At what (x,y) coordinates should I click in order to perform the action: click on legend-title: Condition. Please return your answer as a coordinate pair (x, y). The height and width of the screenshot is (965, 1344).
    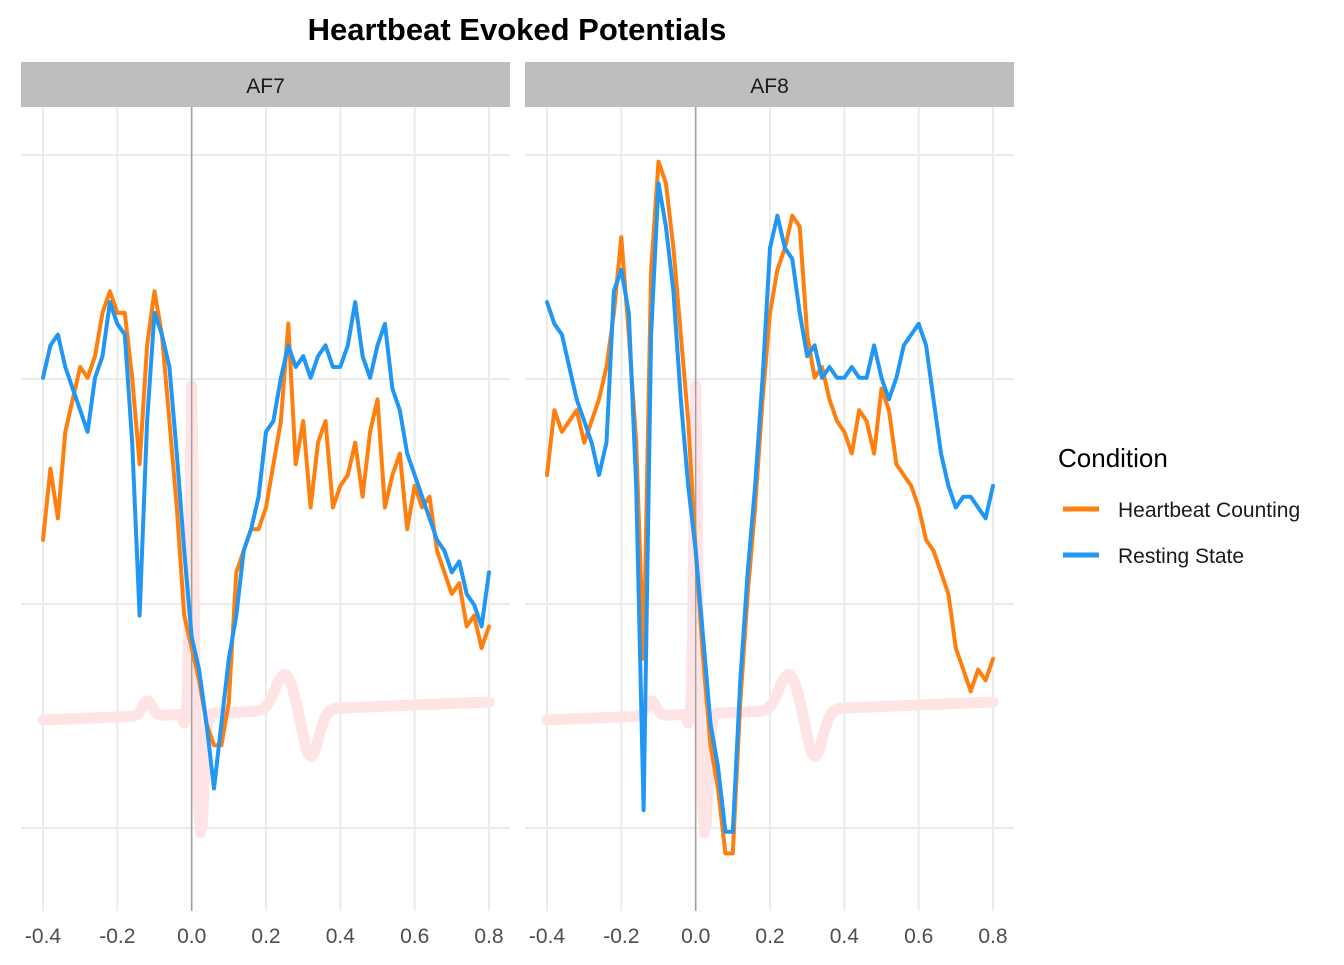
    Looking at the image, I should click on (1113, 458).